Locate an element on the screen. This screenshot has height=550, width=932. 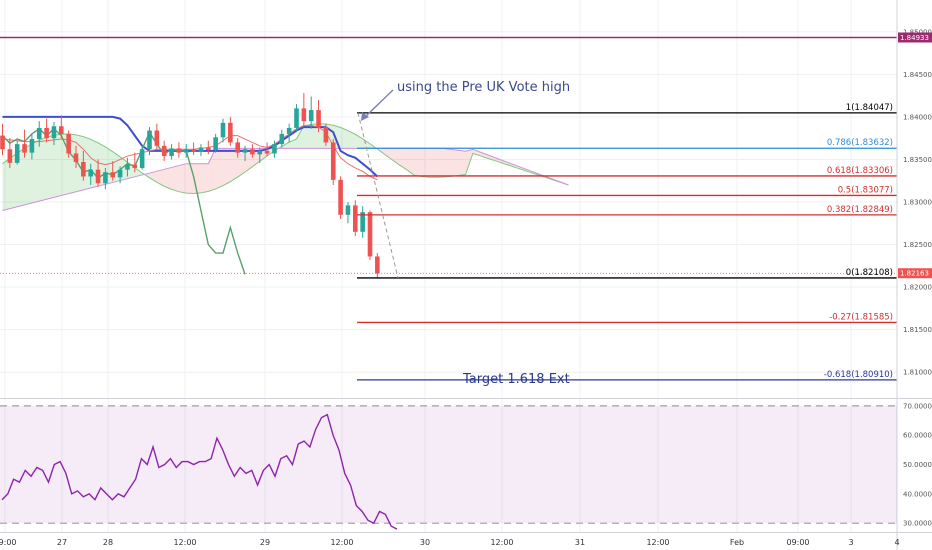
fib-level-label: 0(1.82108) is located at coordinates (869, 273).